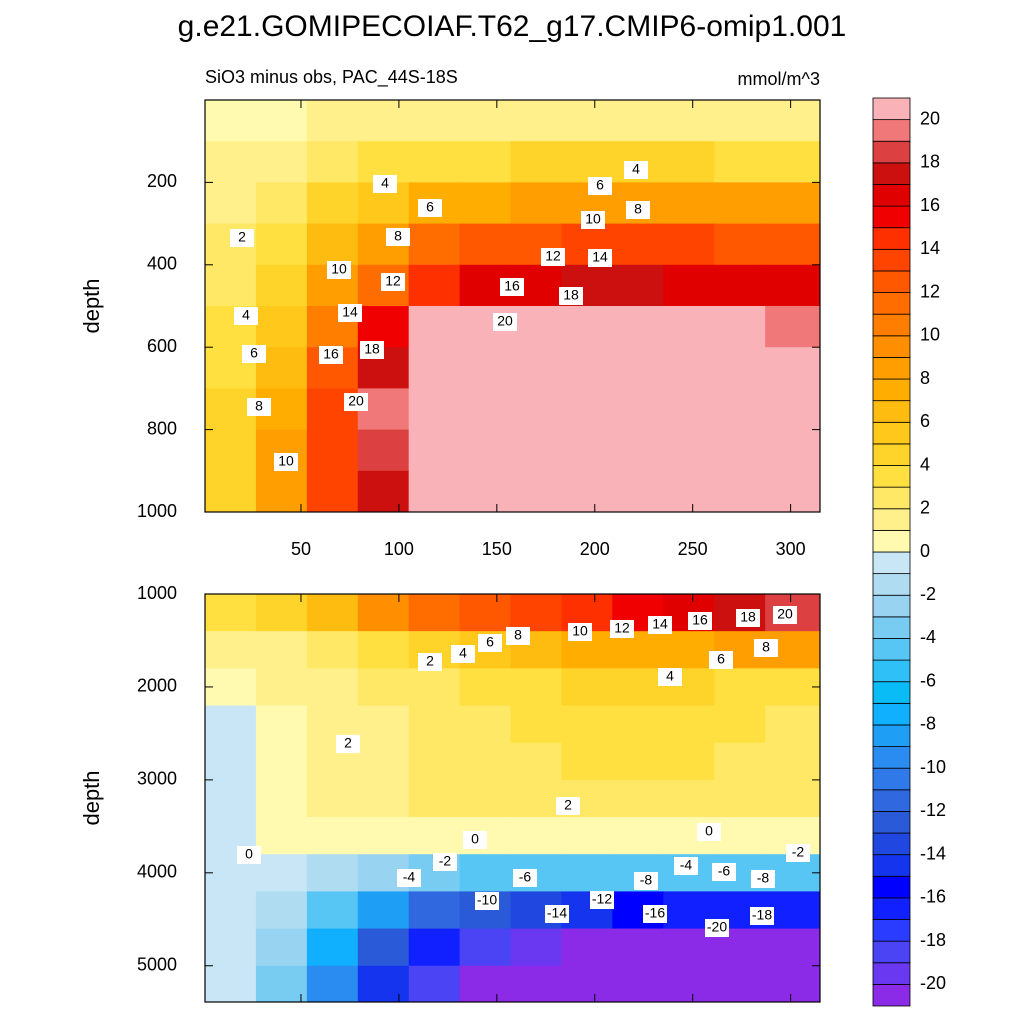 Image resolution: width=1024 pixels, height=1029 pixels. Describe the element at coordinates (595, 549) in the screenshot. I see `x-tick-label: 200` at that location.